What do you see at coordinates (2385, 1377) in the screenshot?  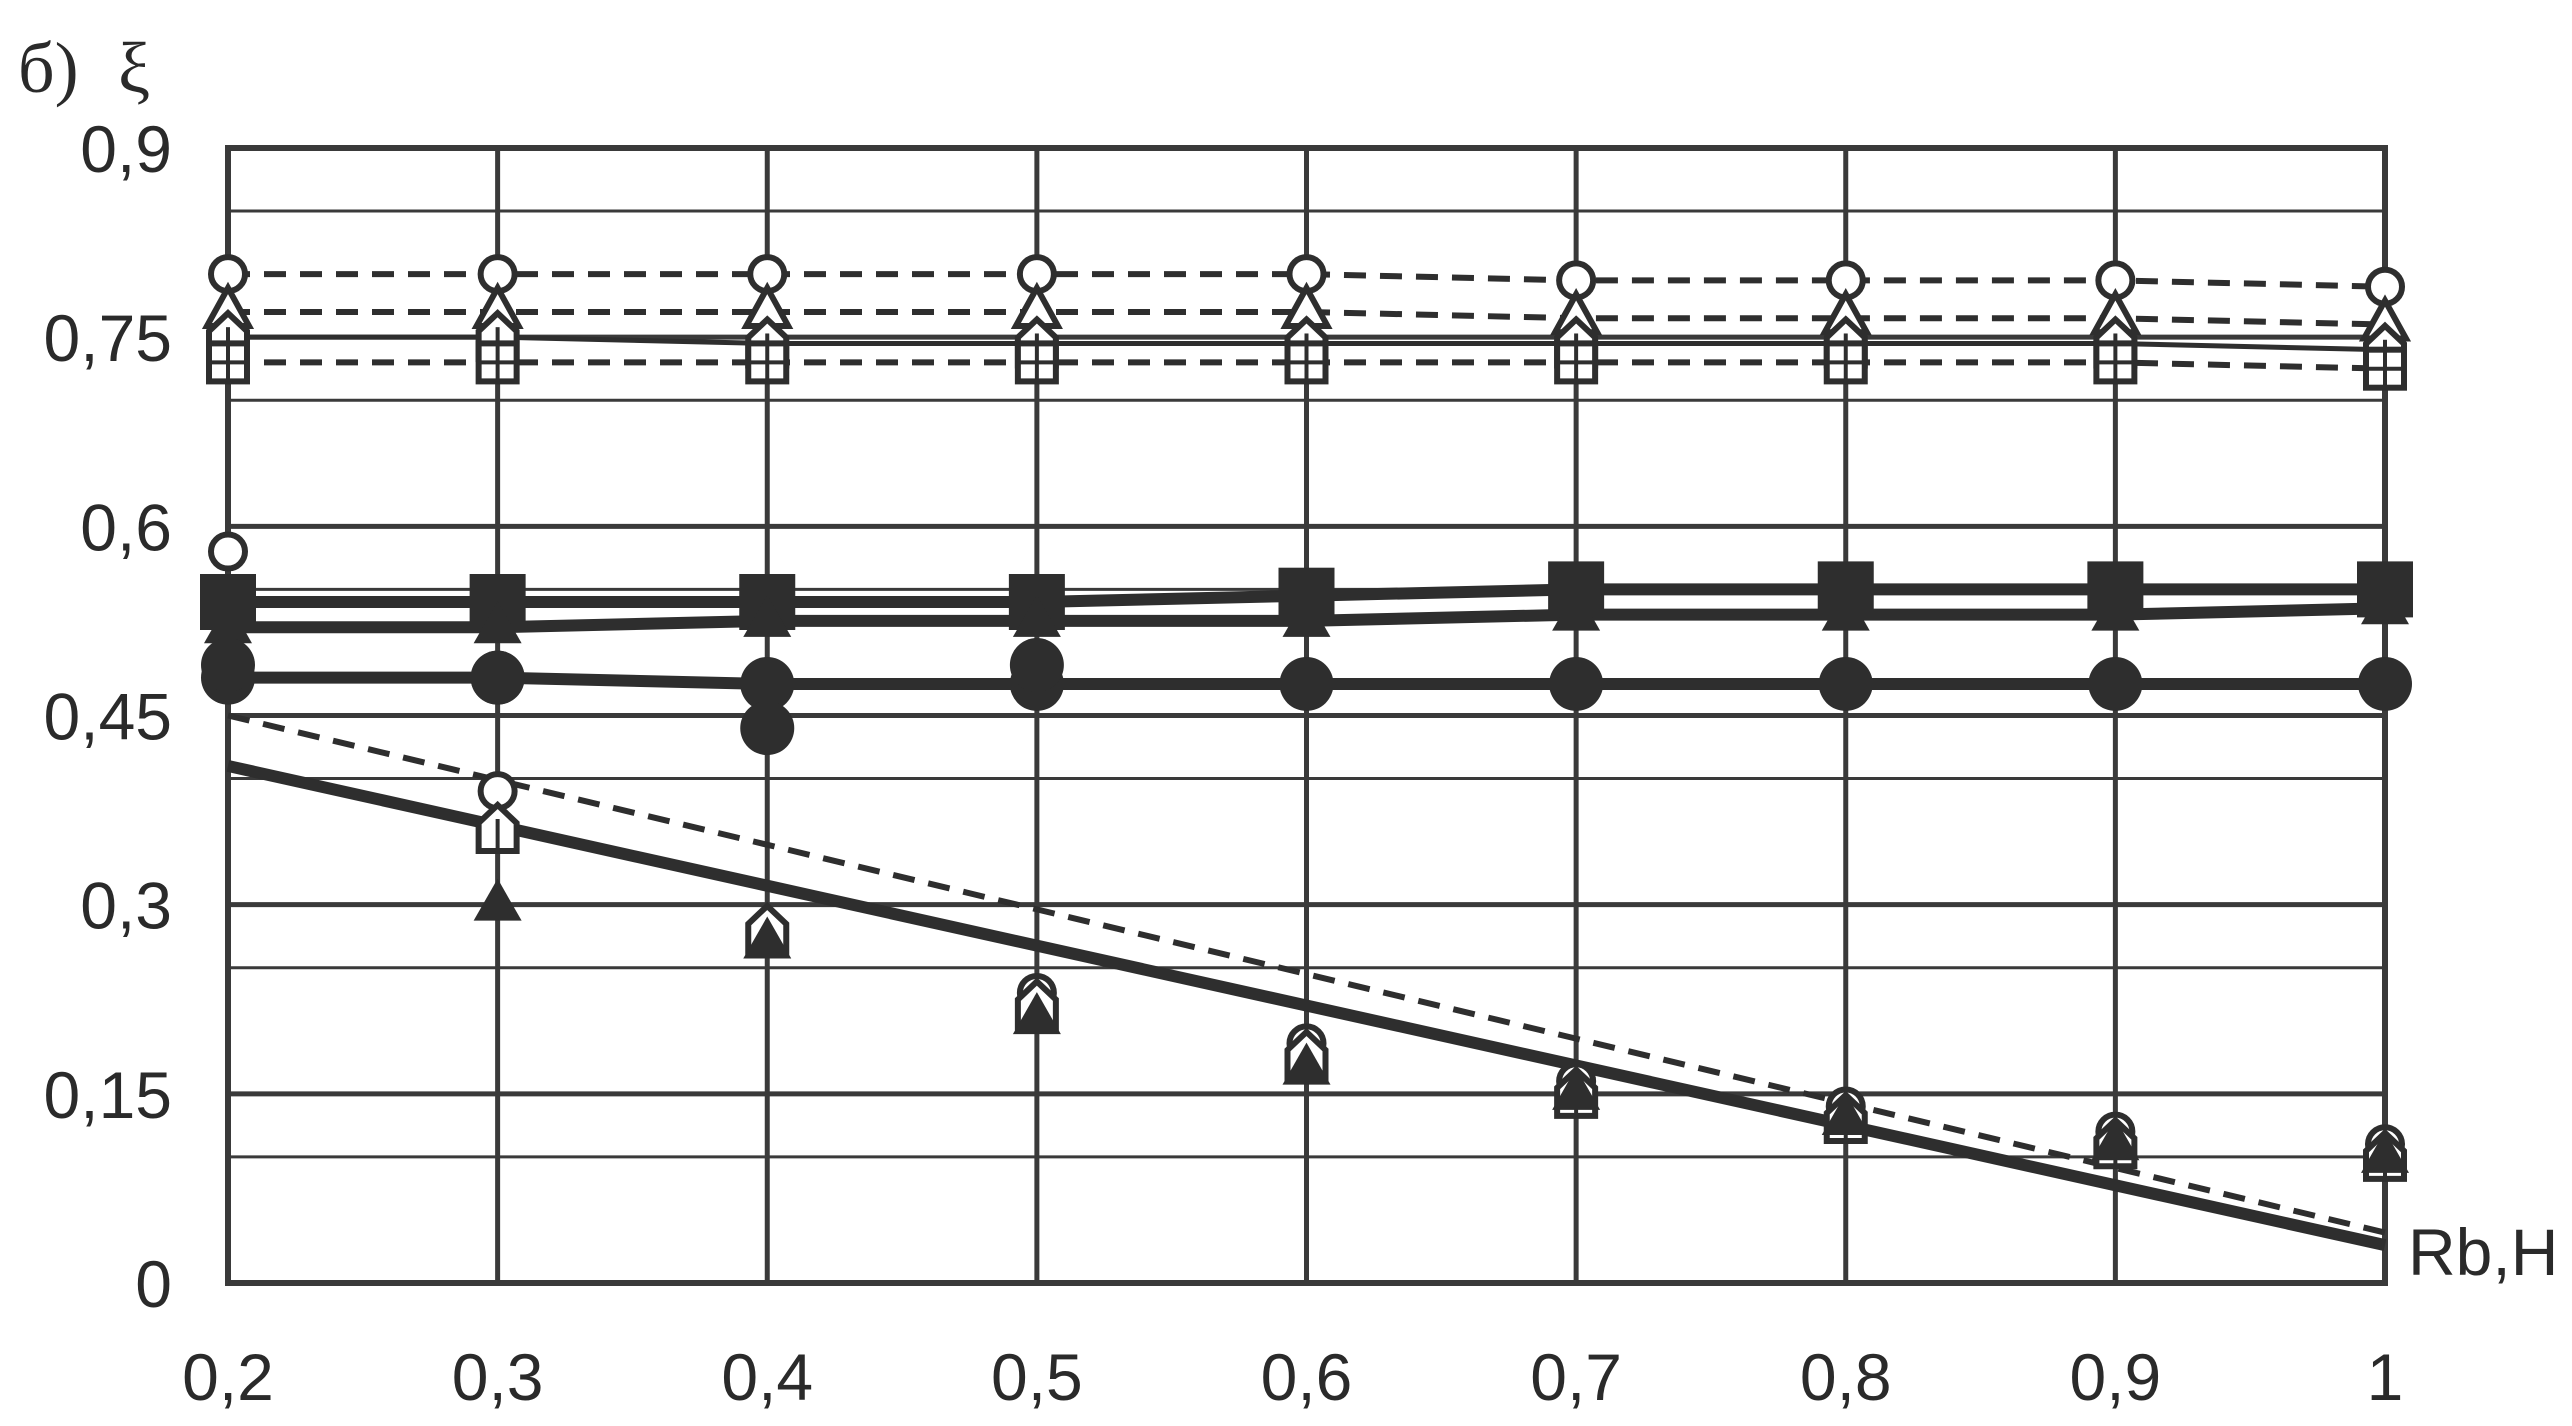 I see `x-tick-label-8: 1` at bounding box center [2385, 1377].